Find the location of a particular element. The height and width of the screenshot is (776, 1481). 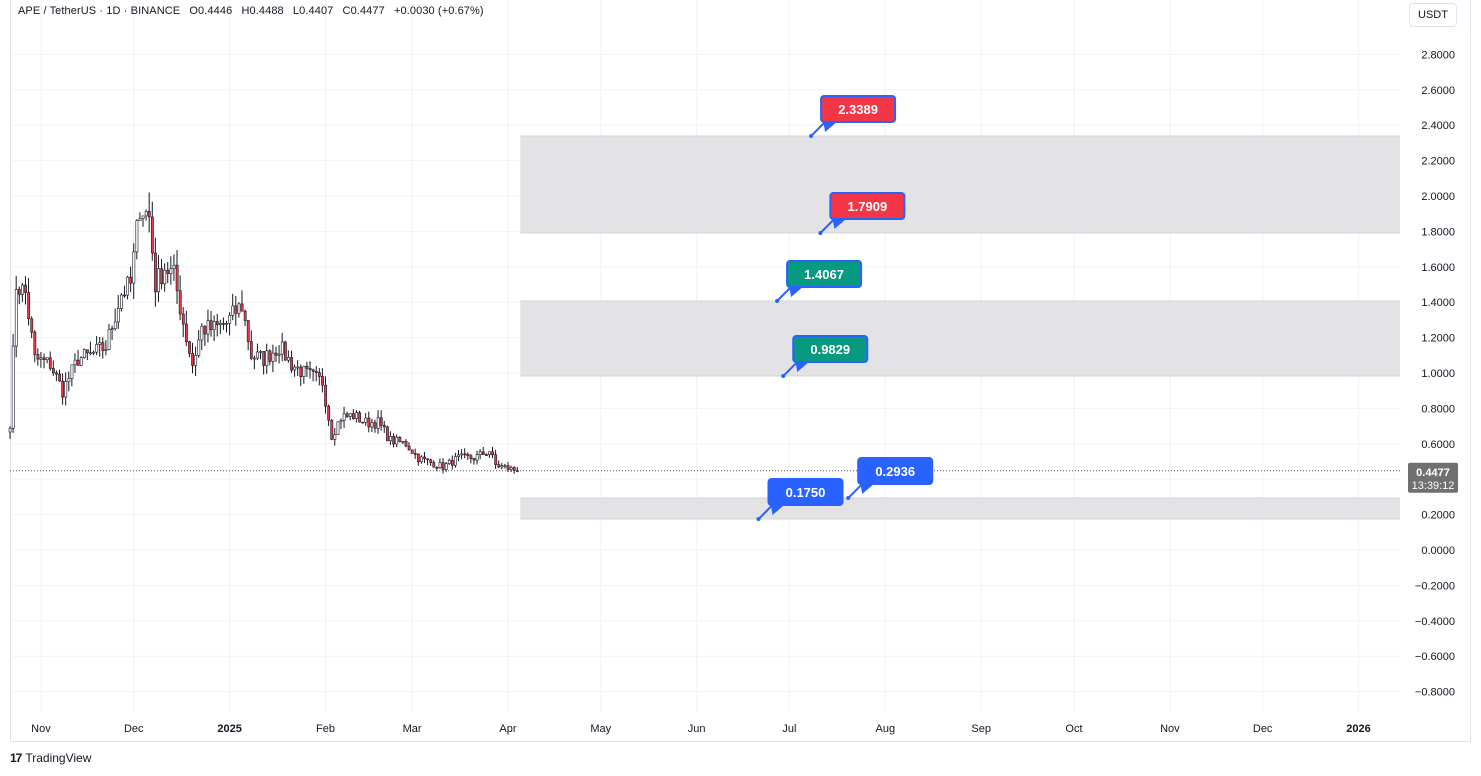

last-price-countdown: 13:39:12 is located at coordinates (1433, 486).